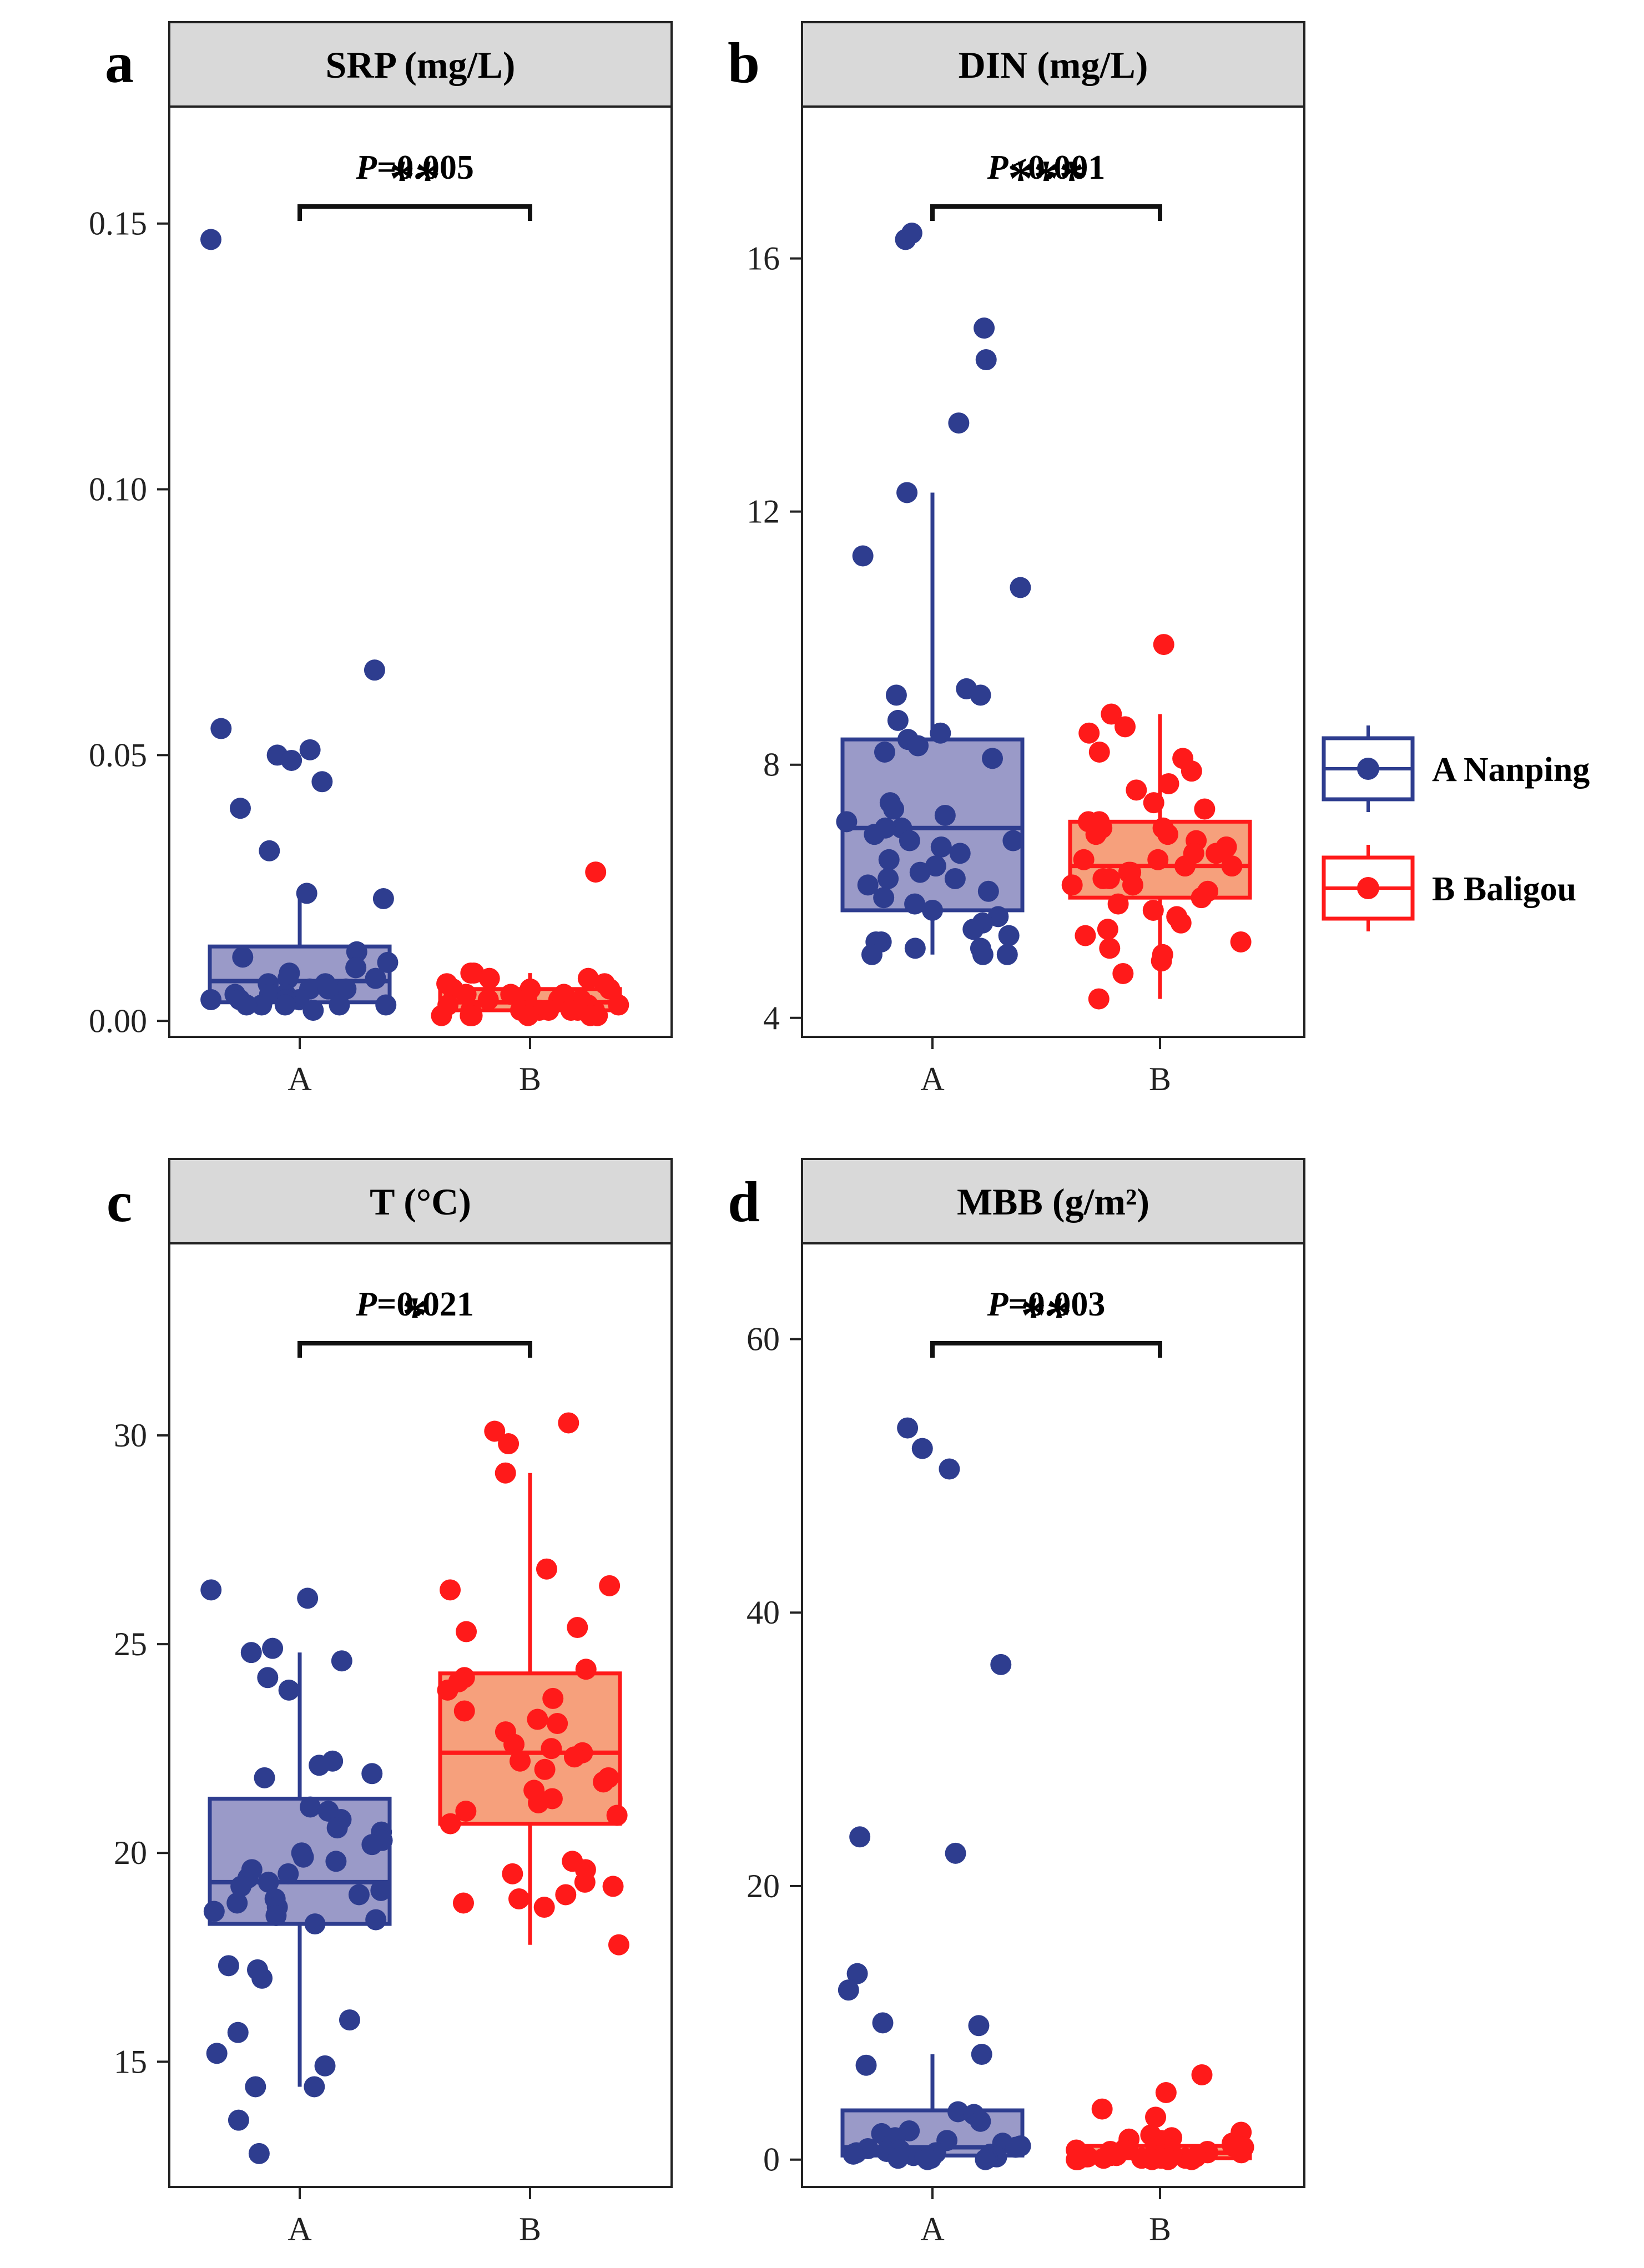 The width and height of the screenshot is (1644, 2268). I want to click on p-value-label: P=0.021, so click(414, 1304).